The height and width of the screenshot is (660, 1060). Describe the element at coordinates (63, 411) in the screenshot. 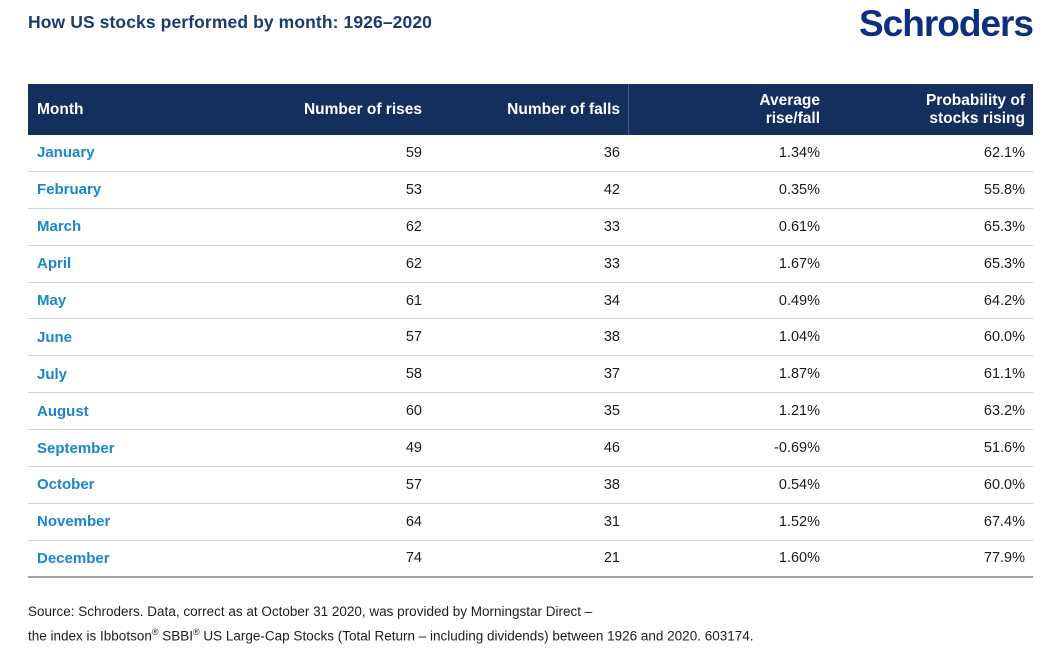

I see `month-cell: August` at that location.